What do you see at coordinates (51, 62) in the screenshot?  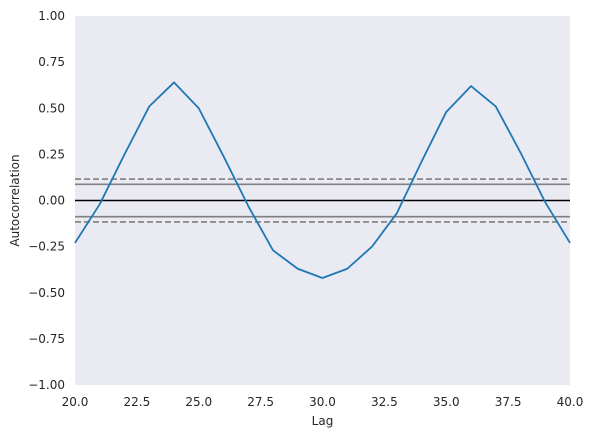 I see `y-tick-label: 0.75` at bounding box center [51, 62].